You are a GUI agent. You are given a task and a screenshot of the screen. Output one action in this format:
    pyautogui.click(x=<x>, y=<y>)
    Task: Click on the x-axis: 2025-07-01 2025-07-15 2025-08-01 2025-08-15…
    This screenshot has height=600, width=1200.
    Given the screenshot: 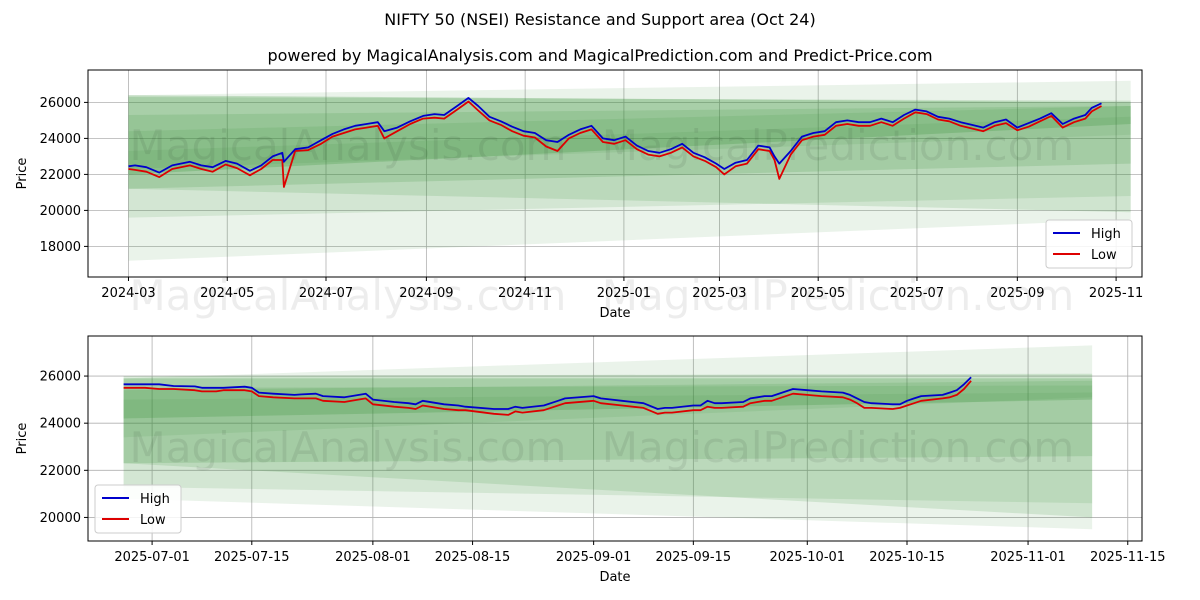 What is the action you would take?
    pyautogui.click(x=640, y=563)
    